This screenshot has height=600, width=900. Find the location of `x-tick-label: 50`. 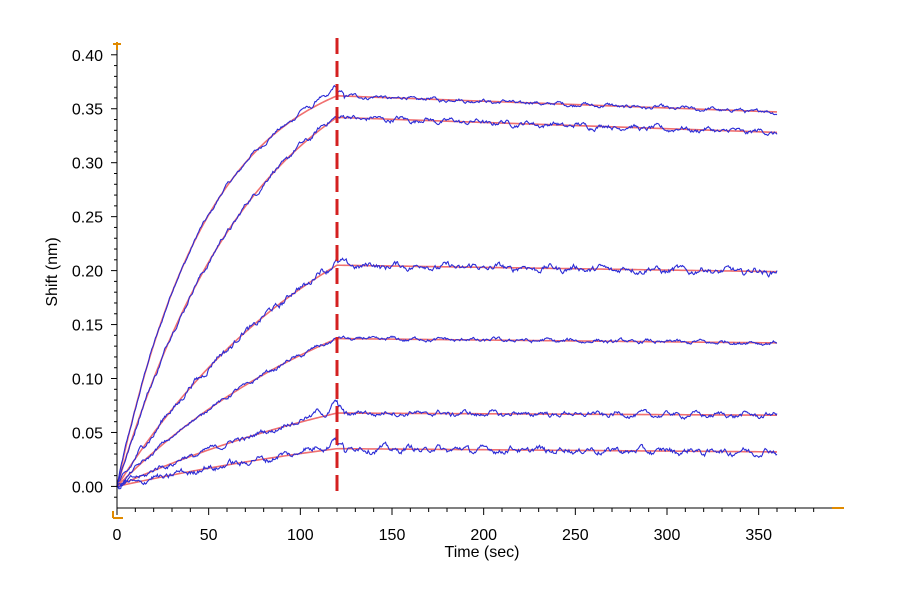

x-tick-label: 50 is located at coordinates (209, 535).